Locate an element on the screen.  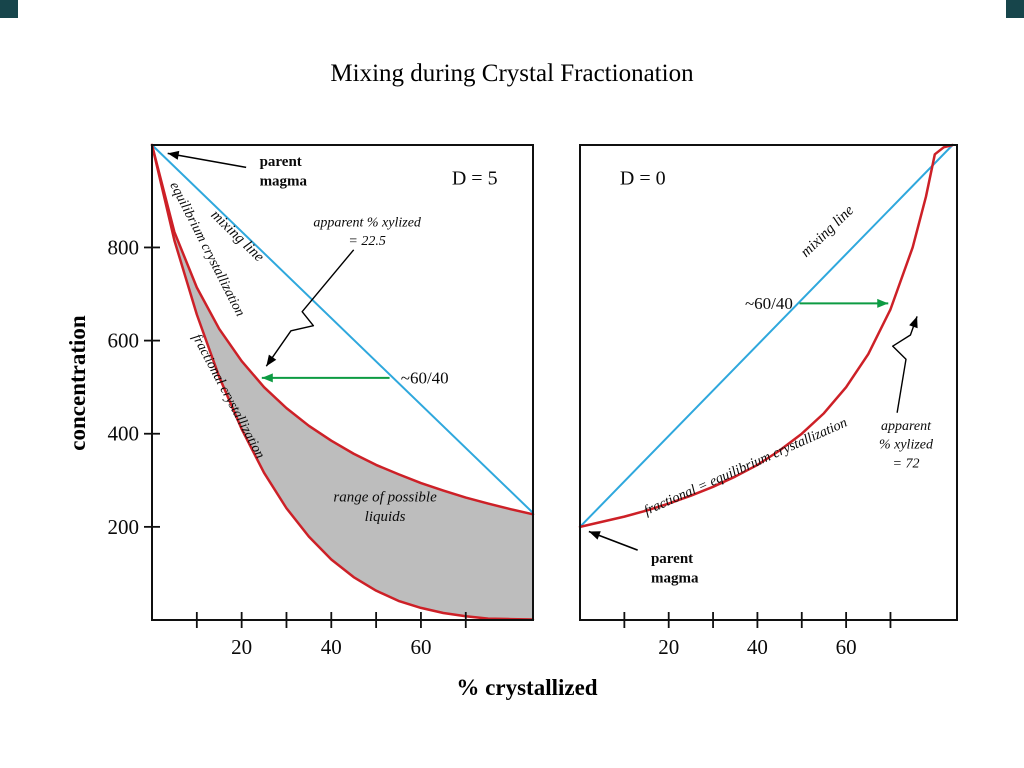
apparent-xylized-label: = 22.5 is located at coordinates (366, 241).